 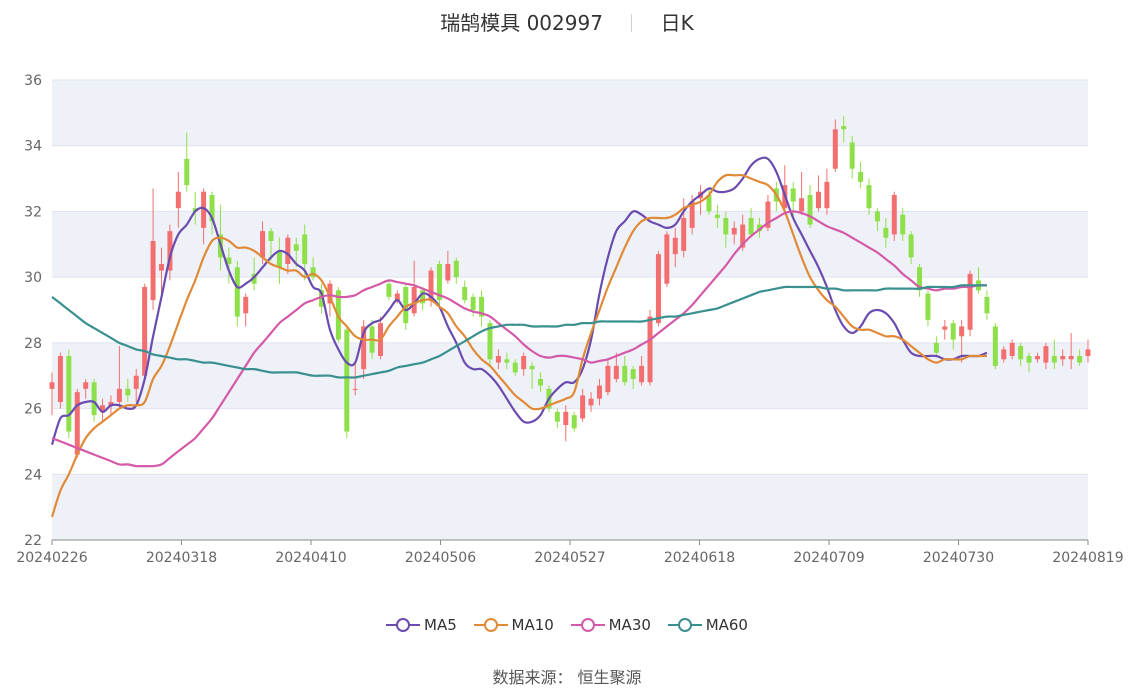 What do you see at coordinates (587, 625) in the screenshot?
I see `legend-marker-ma30` at bounding box center [587, 625].